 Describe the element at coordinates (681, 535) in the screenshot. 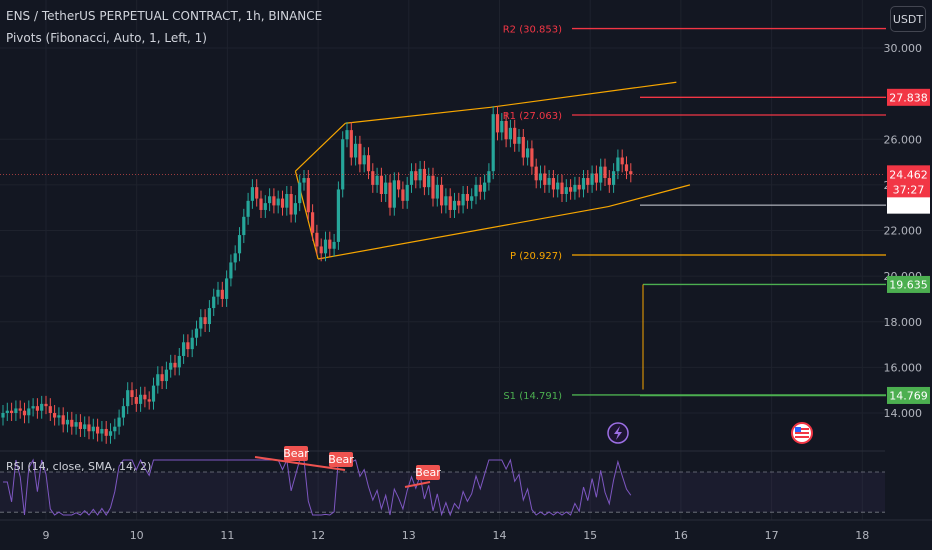

I see `time-tick: 16` at that location.